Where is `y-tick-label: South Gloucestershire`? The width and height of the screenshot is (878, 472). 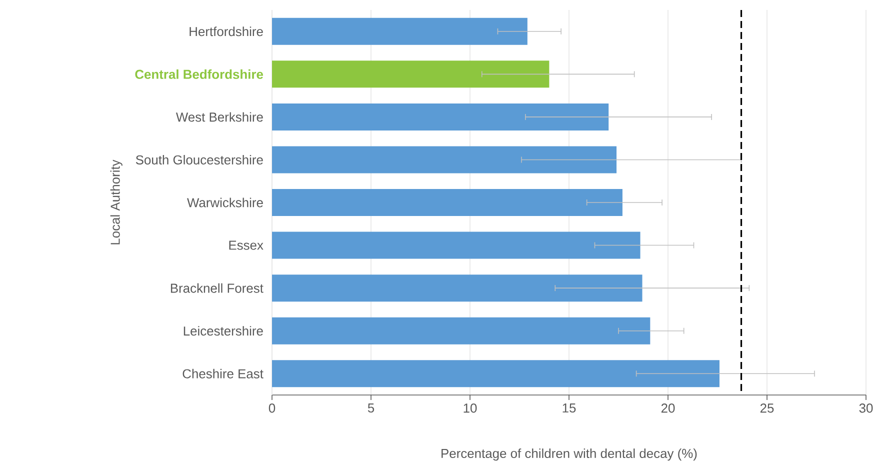
y-tick-label: South Gloucestershire is located at coordinates (199, 159).